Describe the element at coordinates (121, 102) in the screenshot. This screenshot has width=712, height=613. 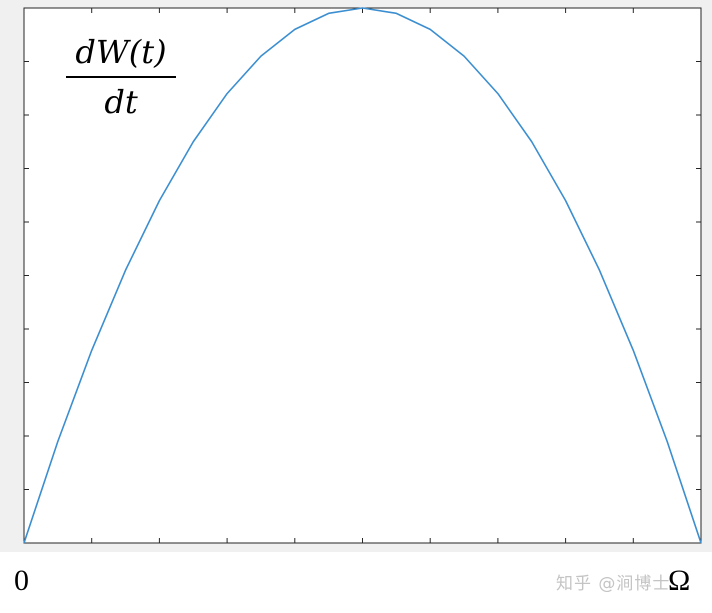
I see `y-label-denominator: dt` at that location.